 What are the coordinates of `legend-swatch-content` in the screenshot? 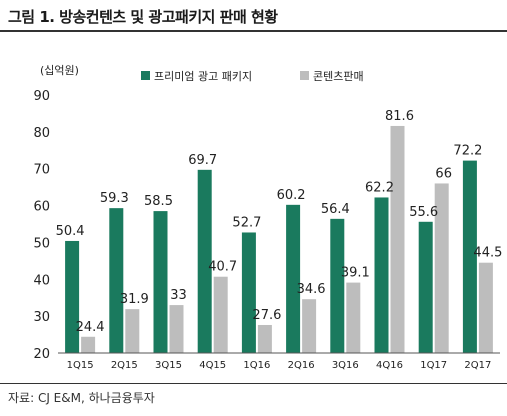 It's located at (304, 75).